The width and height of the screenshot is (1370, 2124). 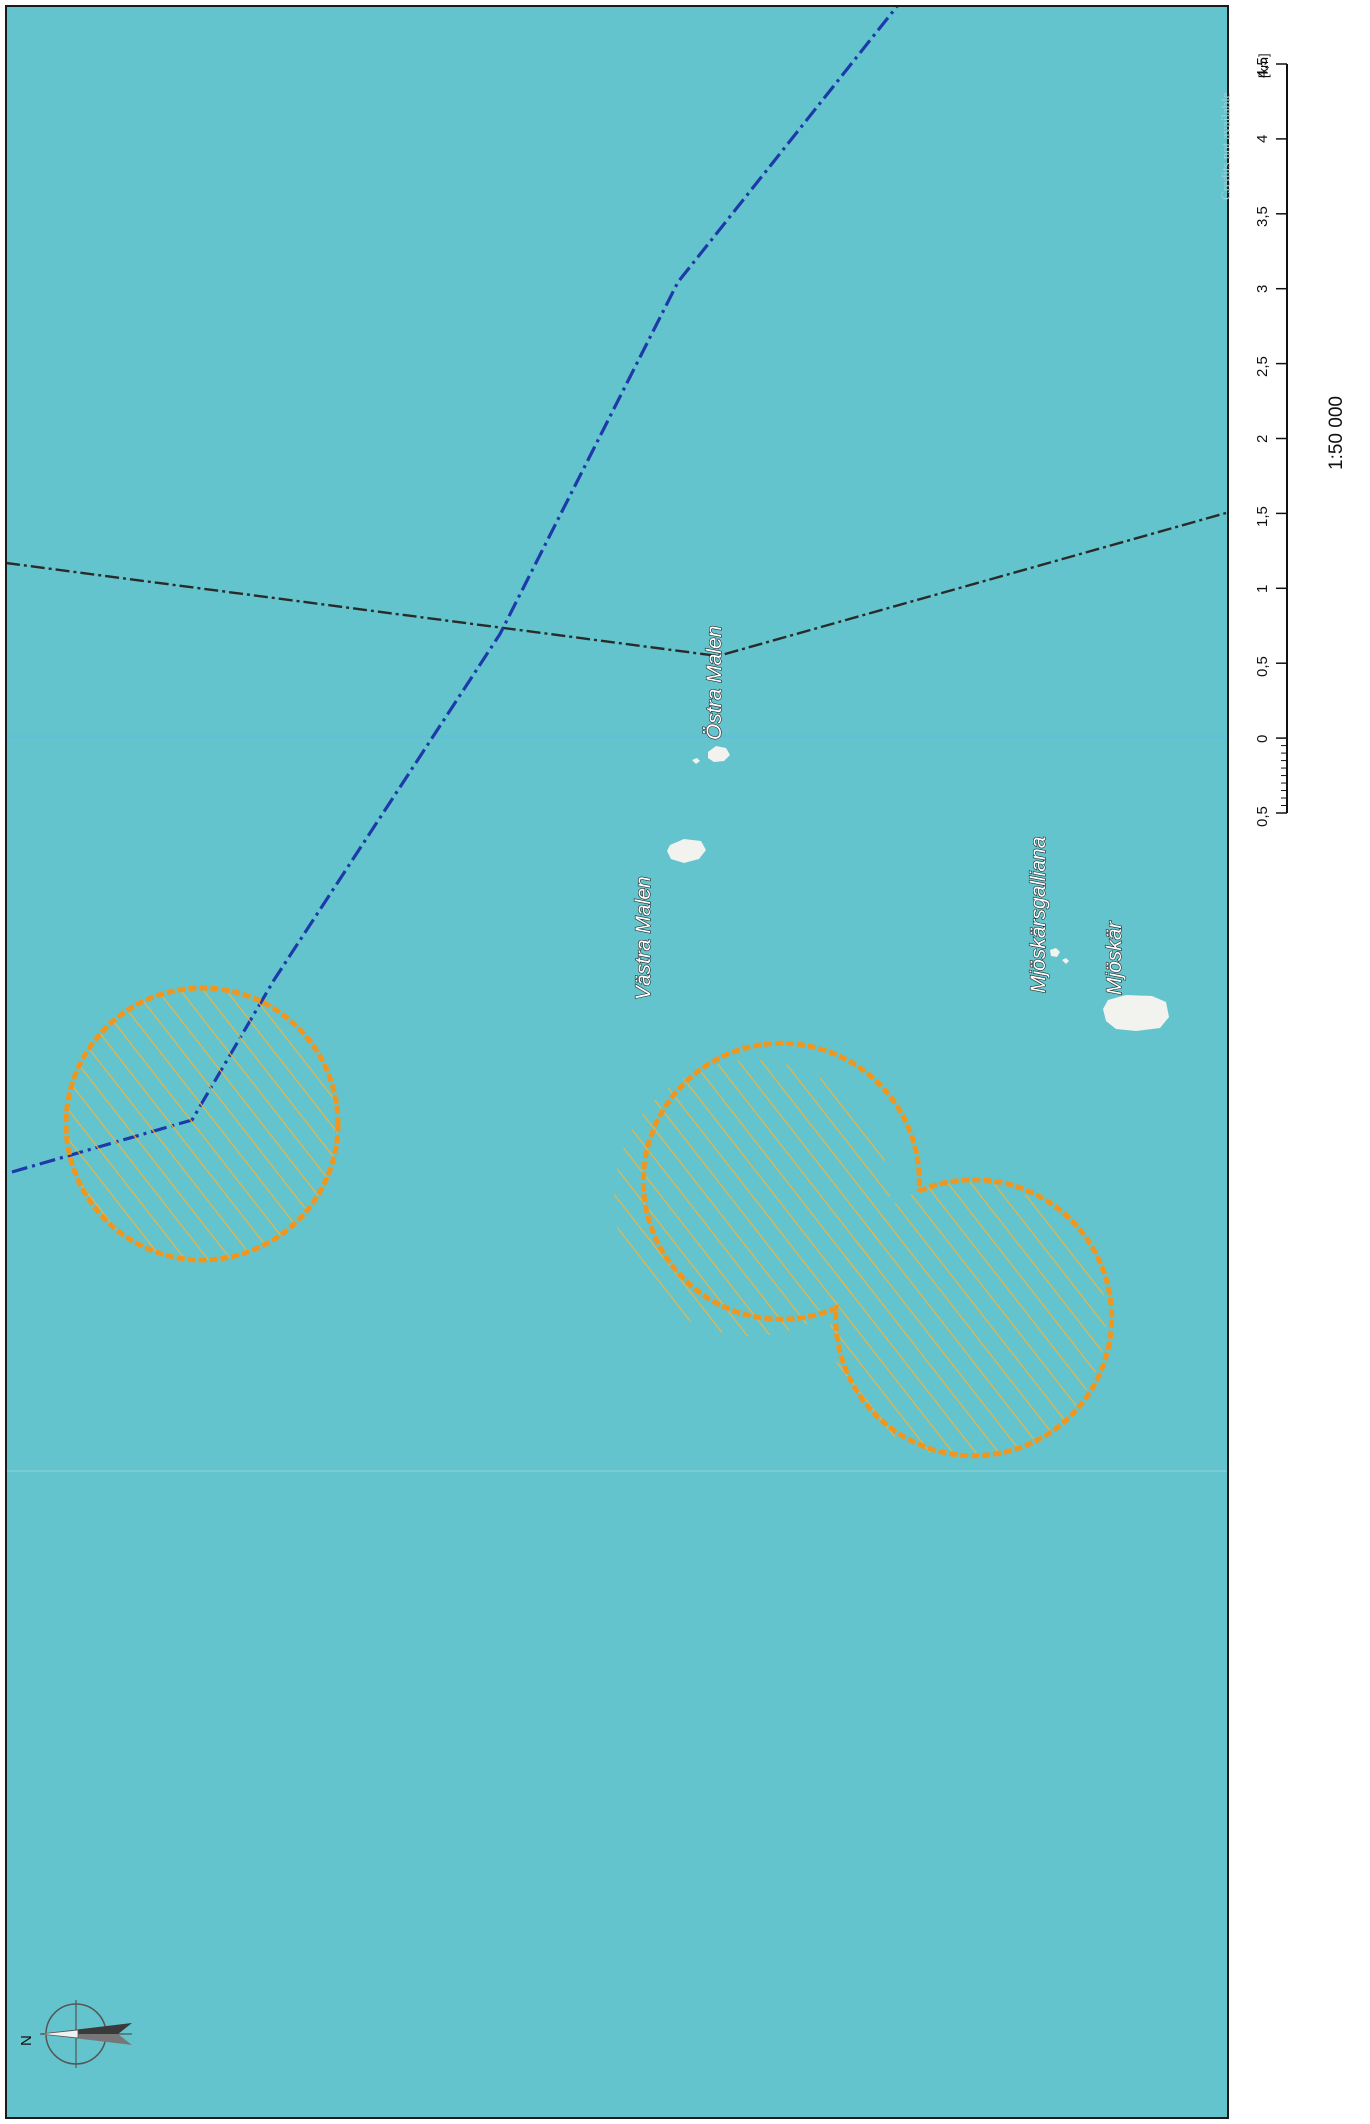 I want to click on north-label: N, so click(x=26, y=2040).